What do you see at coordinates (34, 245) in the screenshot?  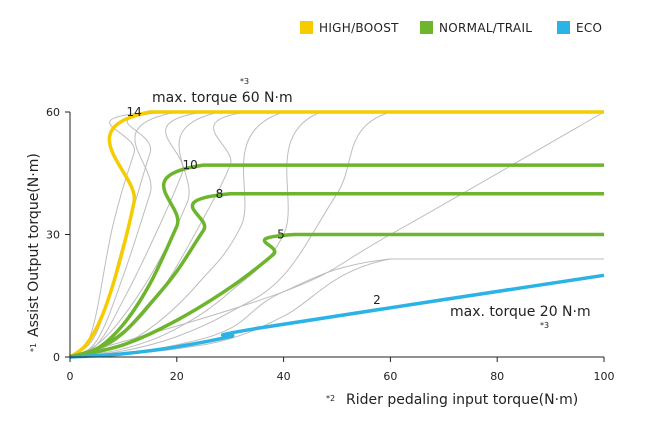 I see `y-axis-label: Assist Output torque(N·m)` at bounding box center [34, 245].